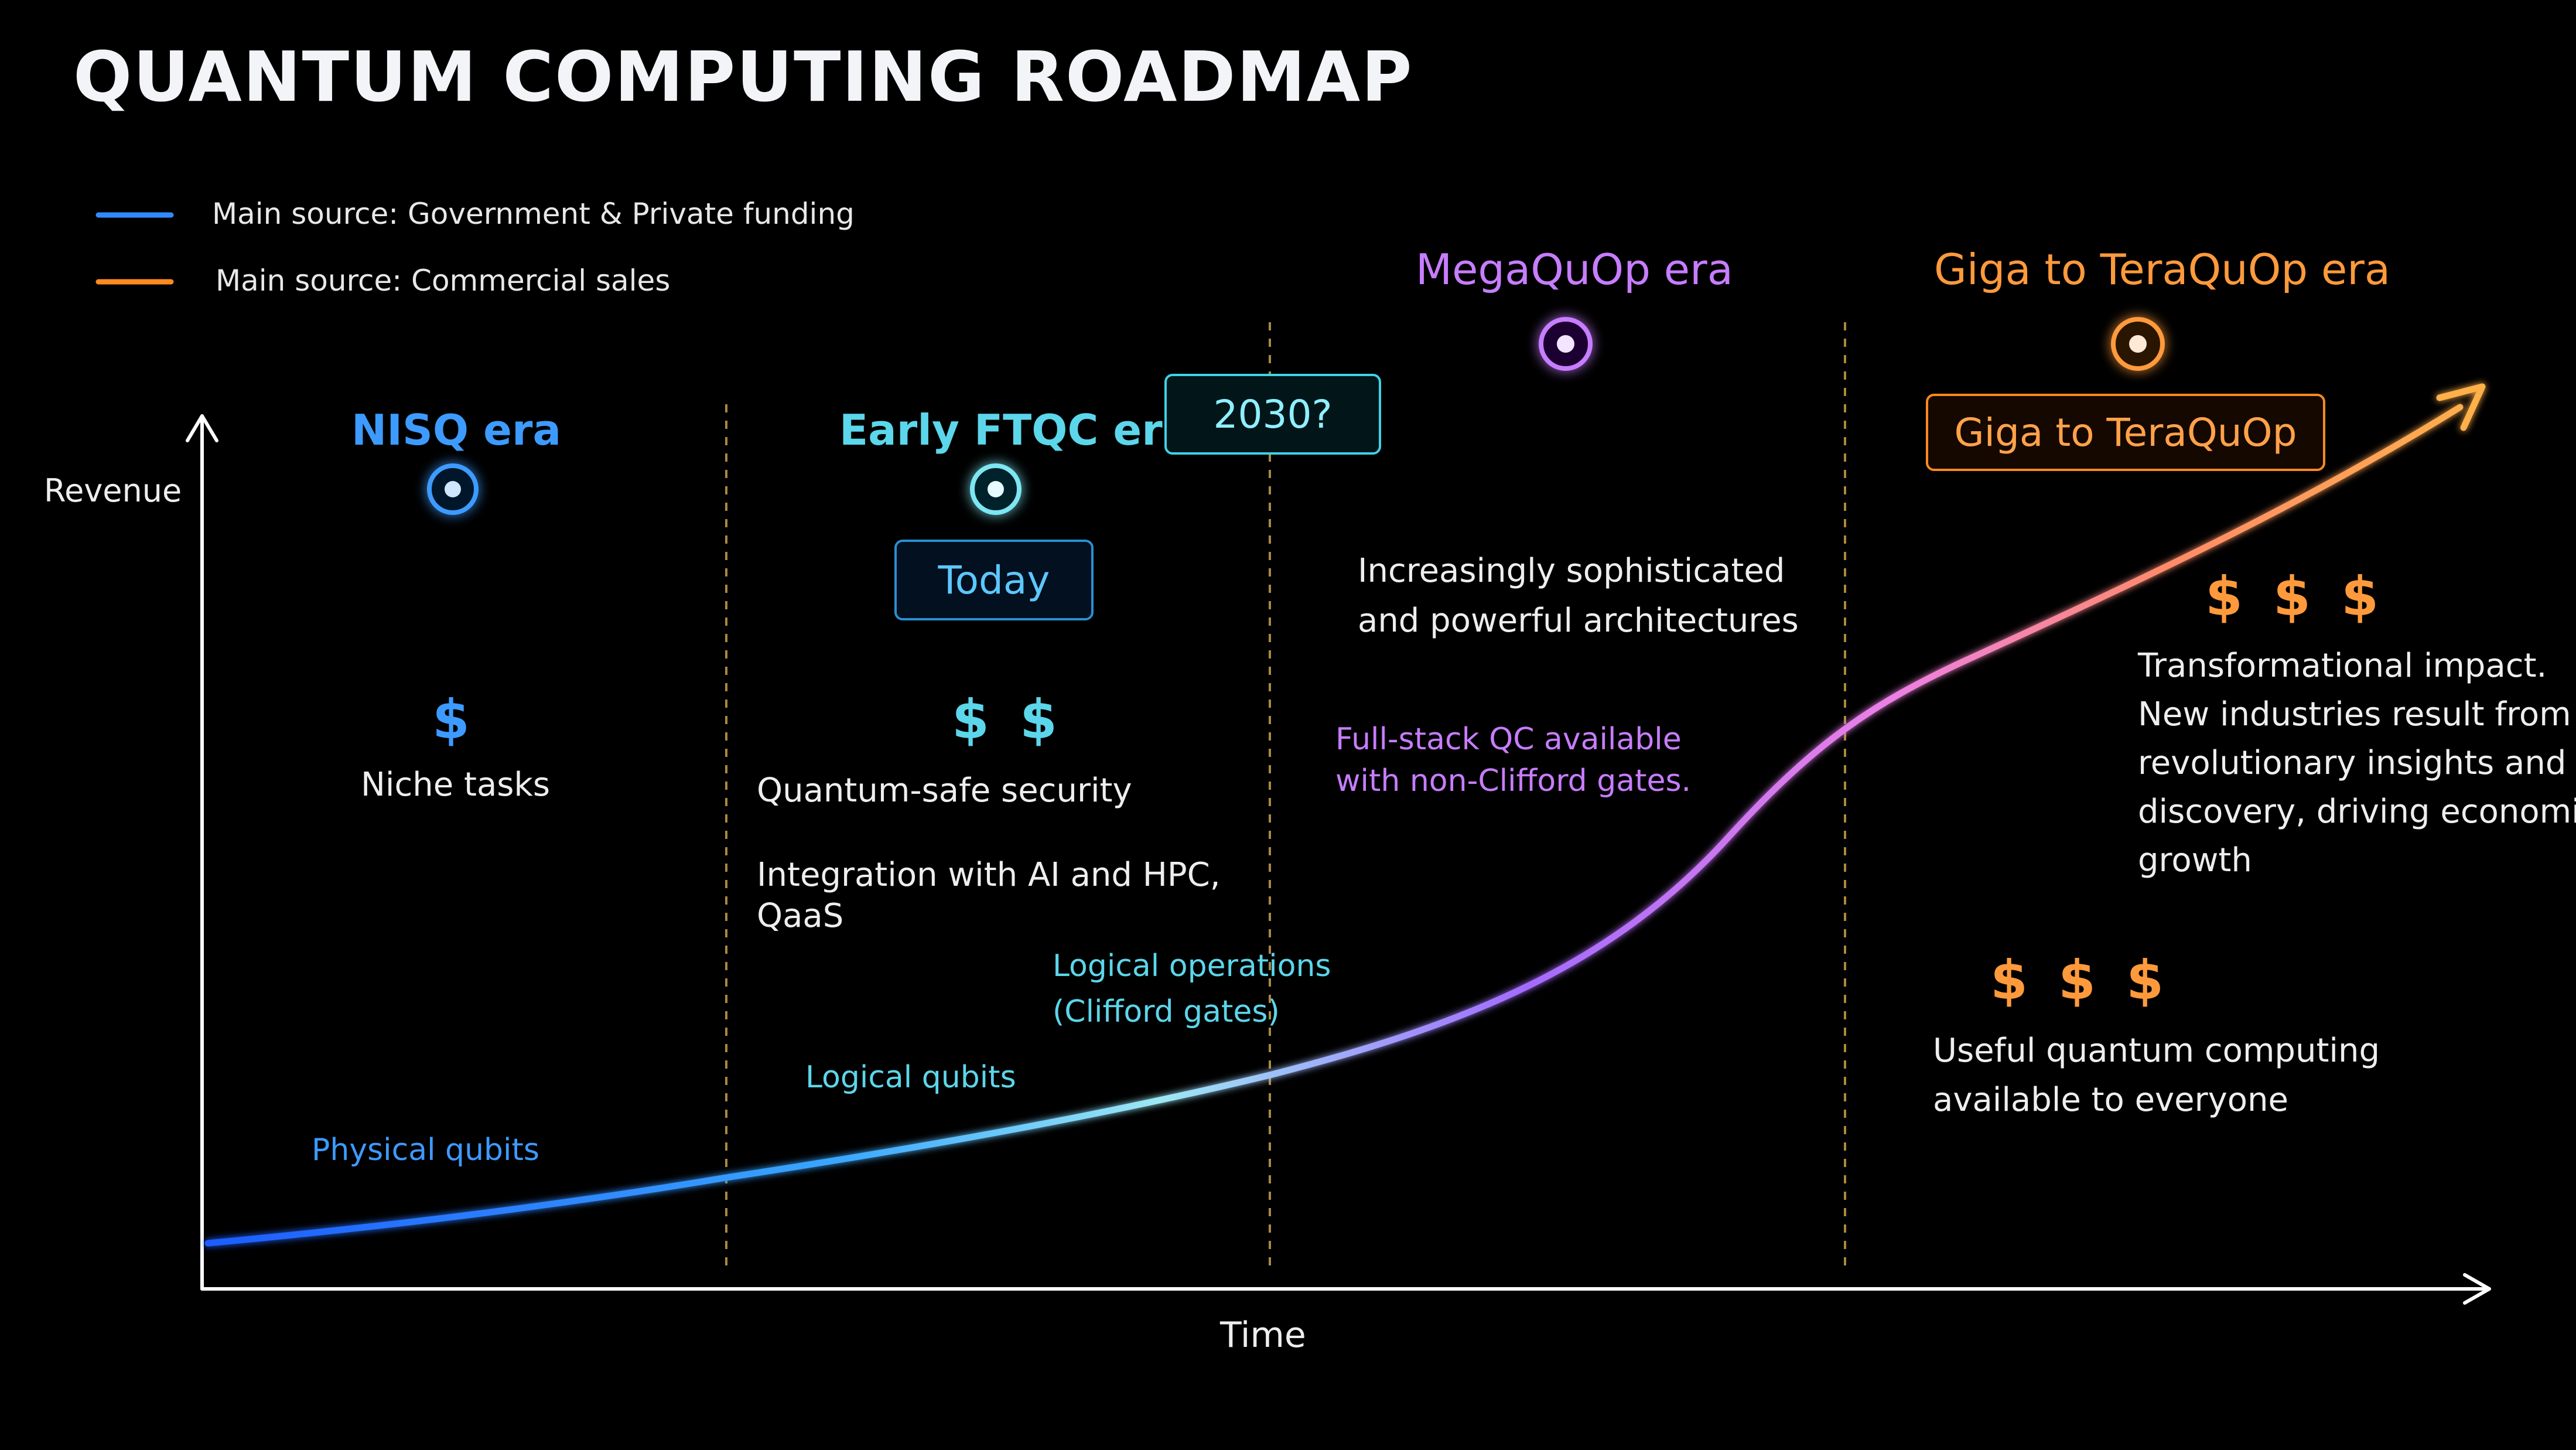 The width and height of the screenshot is (2576, 1450). I want to click on tera-useful-line2: available to everyone, so click(2111, 1100).